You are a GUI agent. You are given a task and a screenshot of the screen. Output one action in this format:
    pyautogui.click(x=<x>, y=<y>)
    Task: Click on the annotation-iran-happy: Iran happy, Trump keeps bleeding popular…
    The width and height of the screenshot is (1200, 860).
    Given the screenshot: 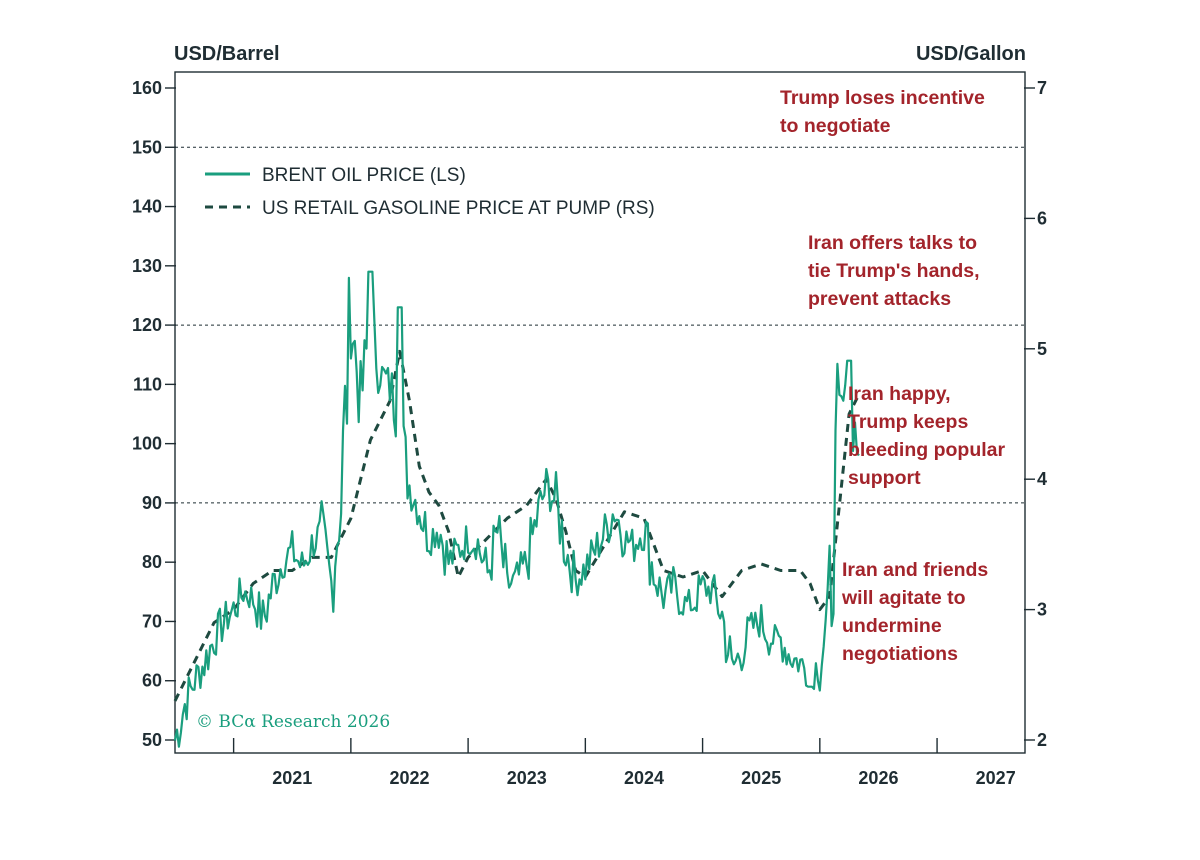 What is the action you would take?
    pyautogui.click(x=929, y=436)
    